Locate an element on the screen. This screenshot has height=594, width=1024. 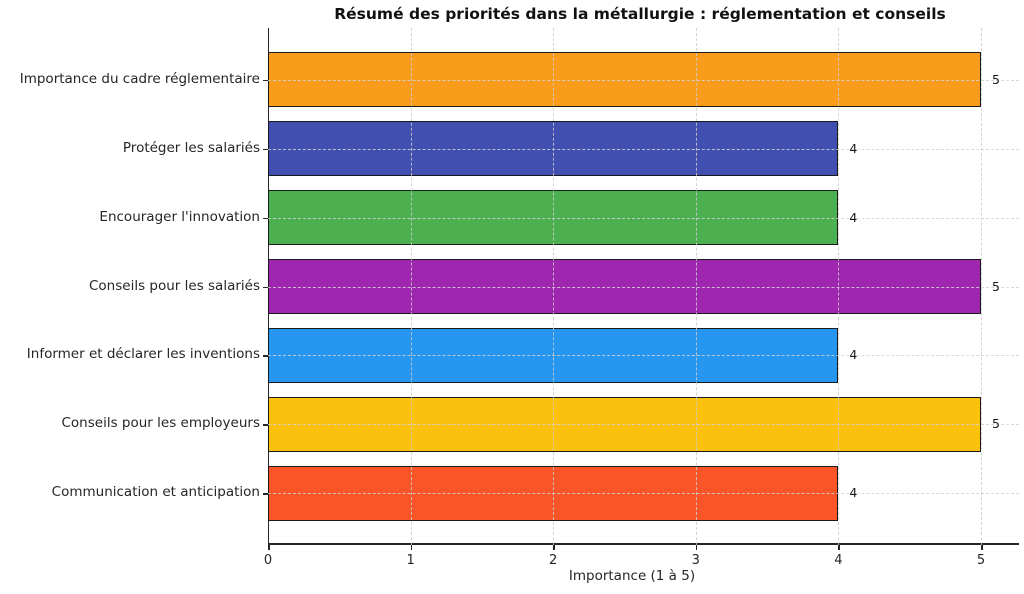
x-axis-label: Importance (1 à 5) is located at coordinates (632, 576).